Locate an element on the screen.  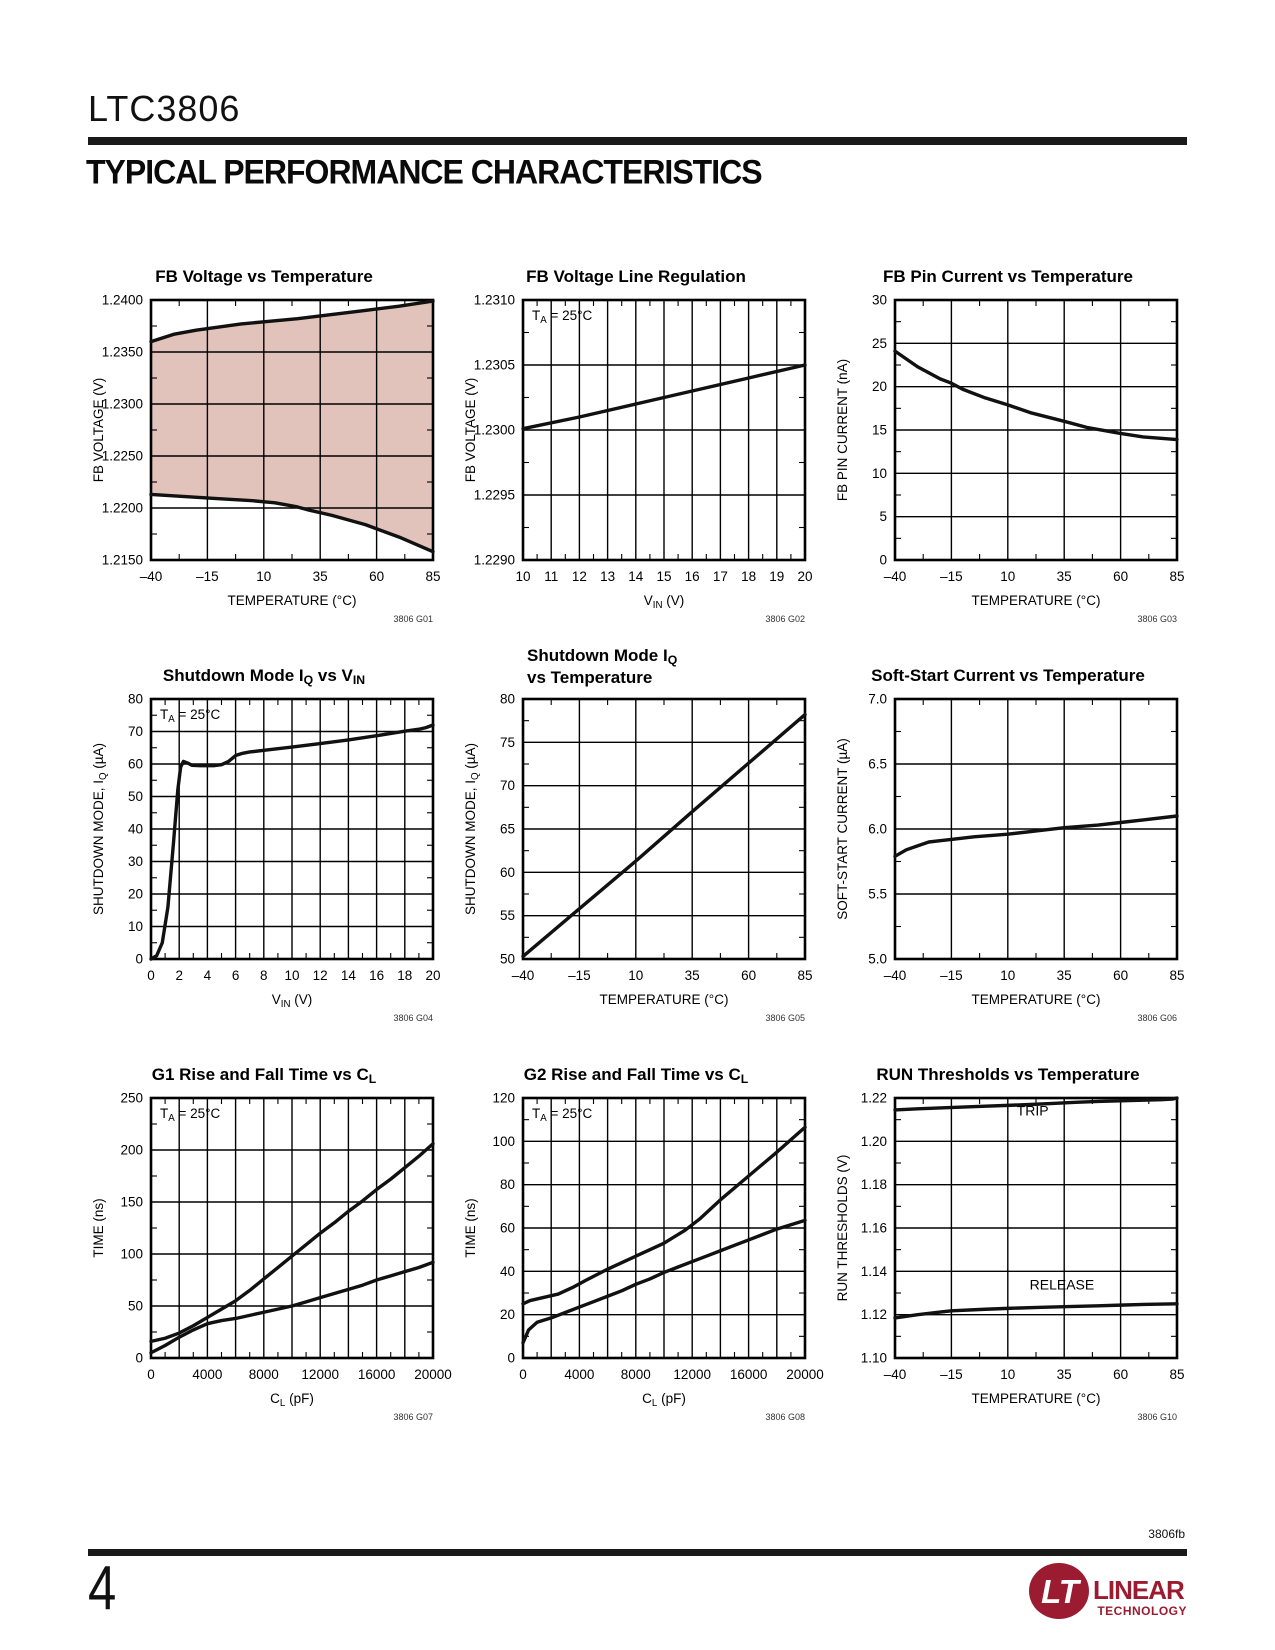
svg-text: FB Voltage Line Regulation is located at coordinates (636, 276).